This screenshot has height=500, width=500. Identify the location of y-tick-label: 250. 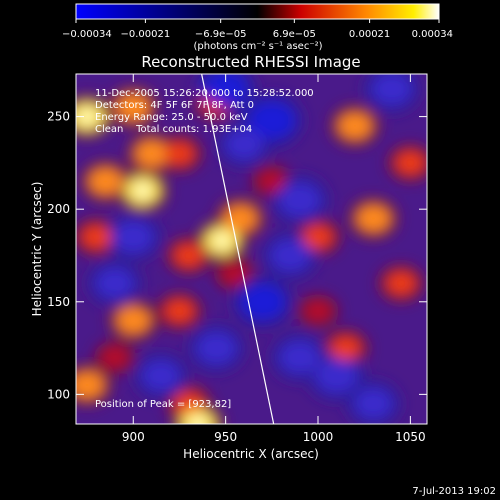
(58, 117).